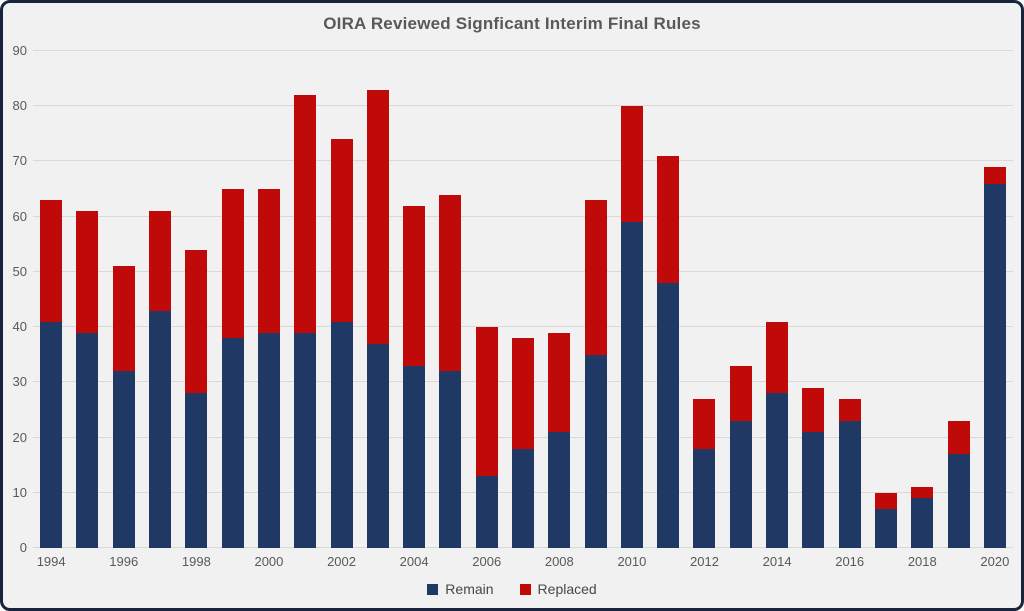 The width and height of the screenshot is (1024, 611). What do you see at coordinates (813, 299) in the screenshot?
I see `bar-slot-2015` at bounding box center [813, 299].